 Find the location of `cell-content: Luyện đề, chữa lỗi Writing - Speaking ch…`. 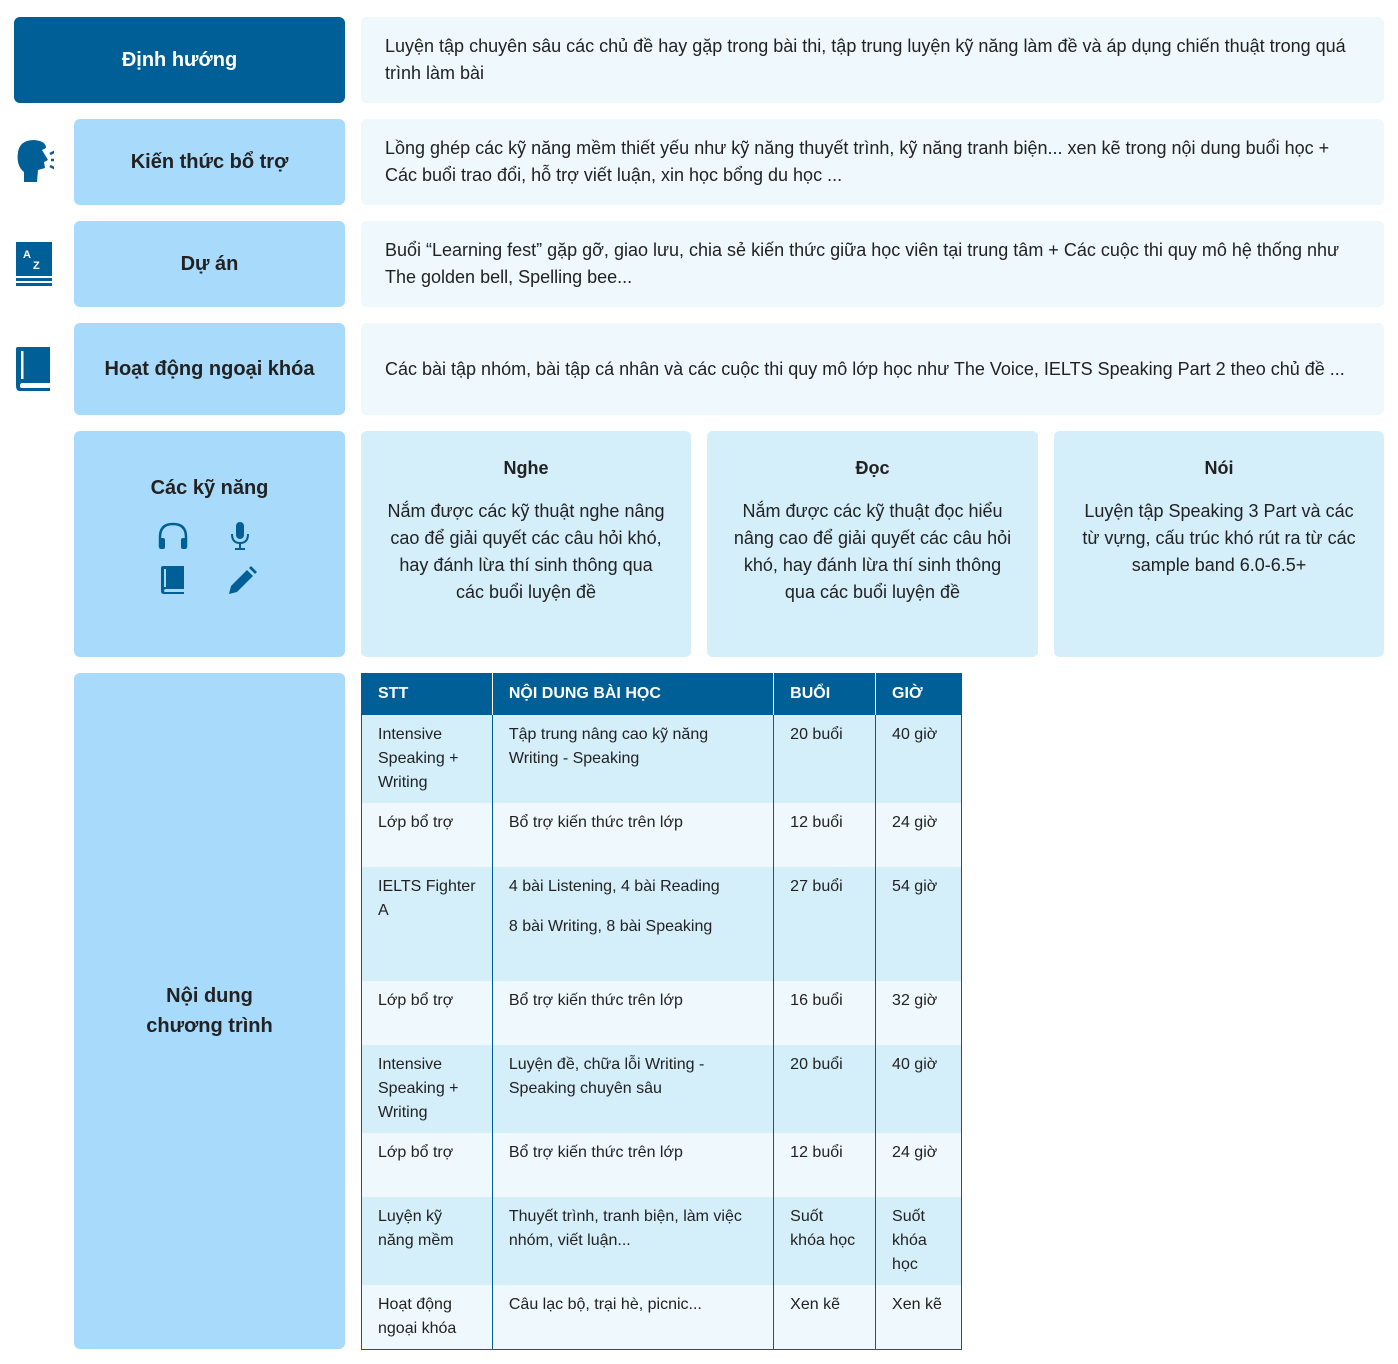

cell-content: Luyện đề, chữa lỗi Writing - Speaking ch… is located at coordinates (632, 1089).